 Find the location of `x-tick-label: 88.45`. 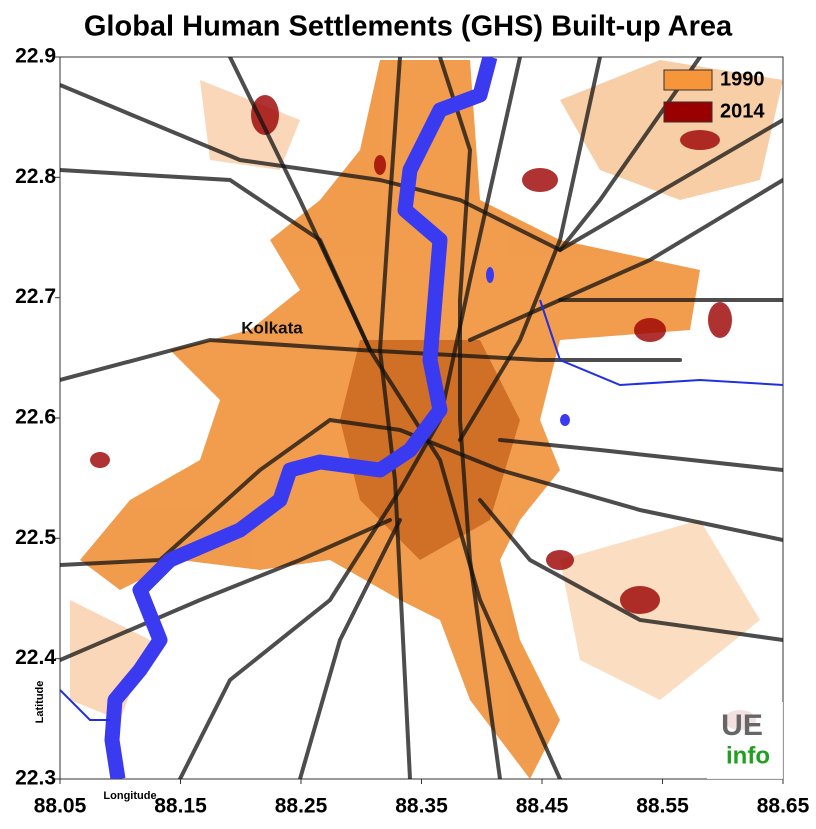

x-tick-label: 88.45 is located at coordinates (542, 806).